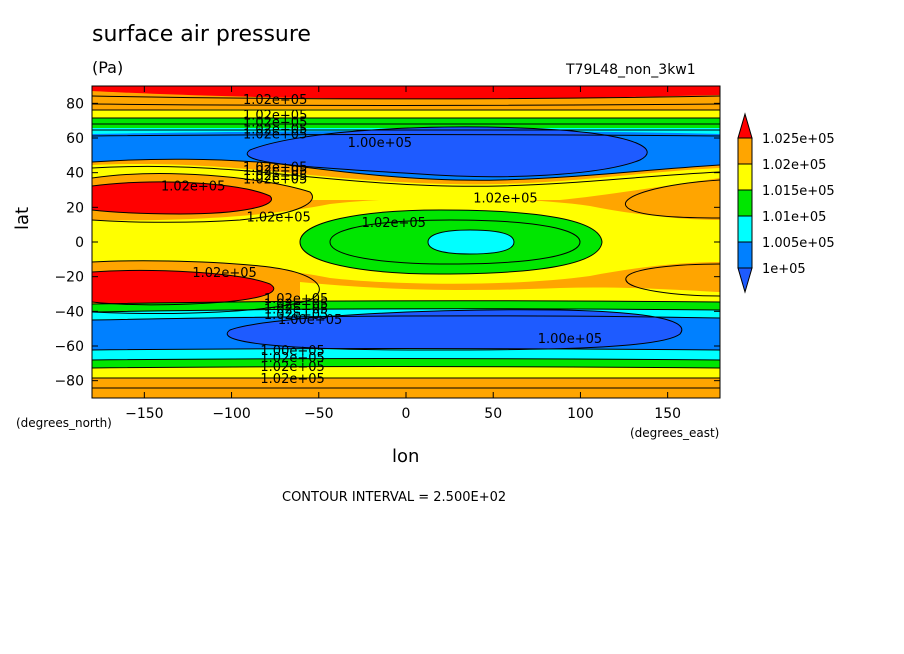 The width and height of the screenshot is (904, 654). I want to click on chart-units: (Pa), so click(108, 67).